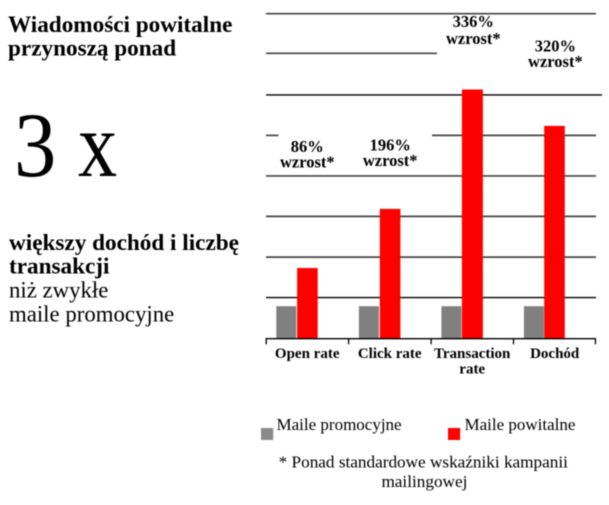 The height and width of the screenshot is (505, 609). What do you see at coordinates (120, 25) in the screenshot?
I see `svg-text: Wiadomości powitalne` at bounding box center [120, 25].